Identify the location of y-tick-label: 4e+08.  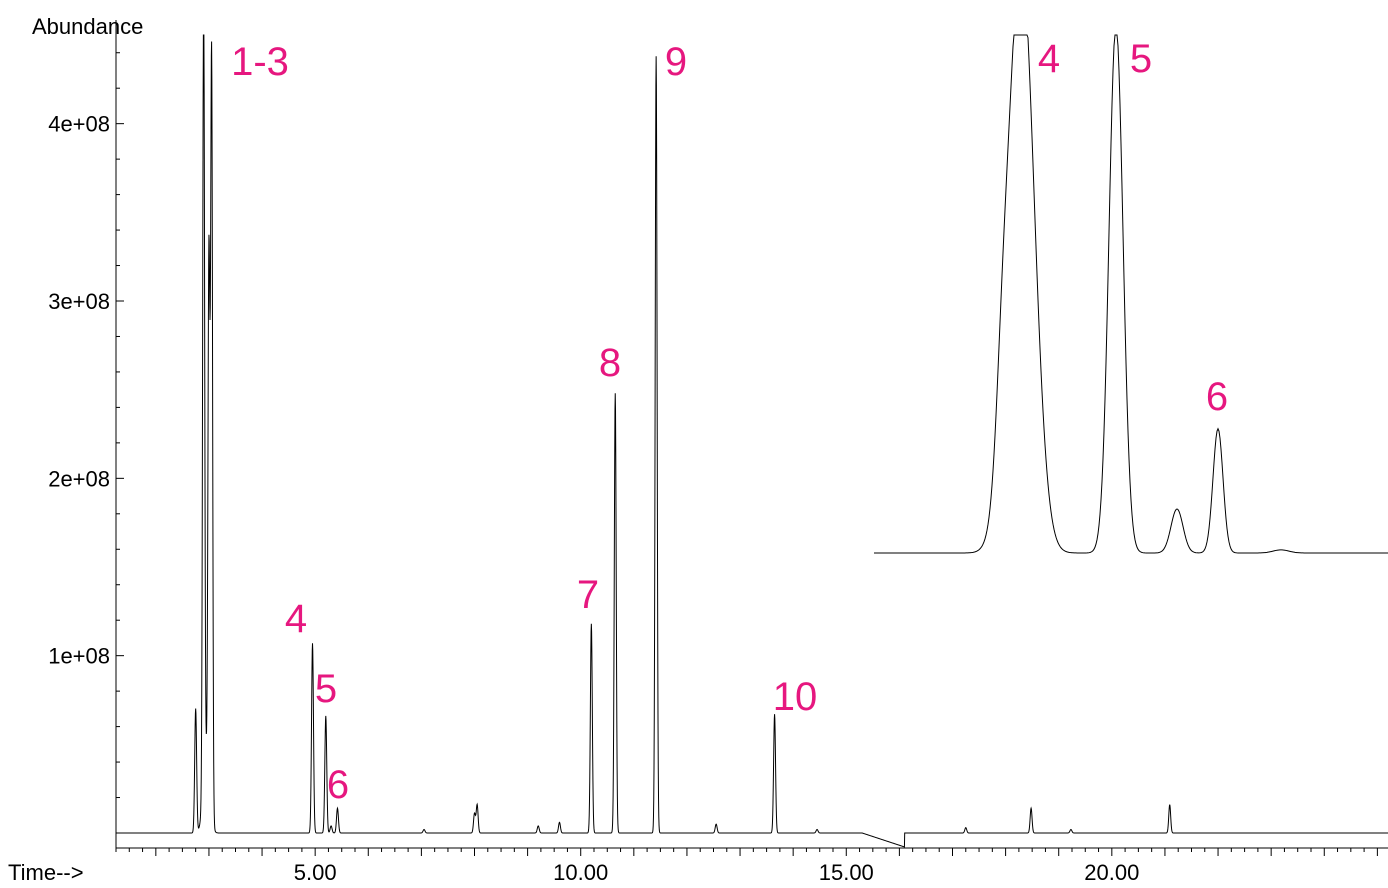
(79, 124).